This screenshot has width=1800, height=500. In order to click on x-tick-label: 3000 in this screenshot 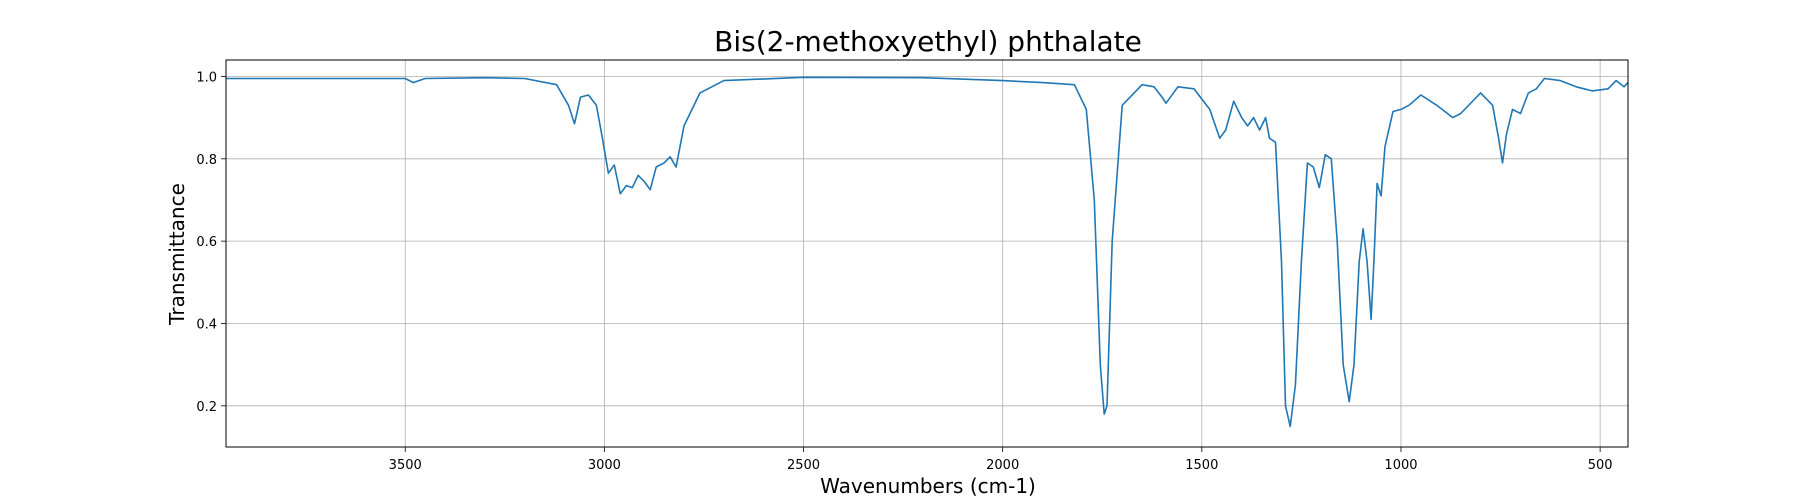, I will do `click(604, 465)`.